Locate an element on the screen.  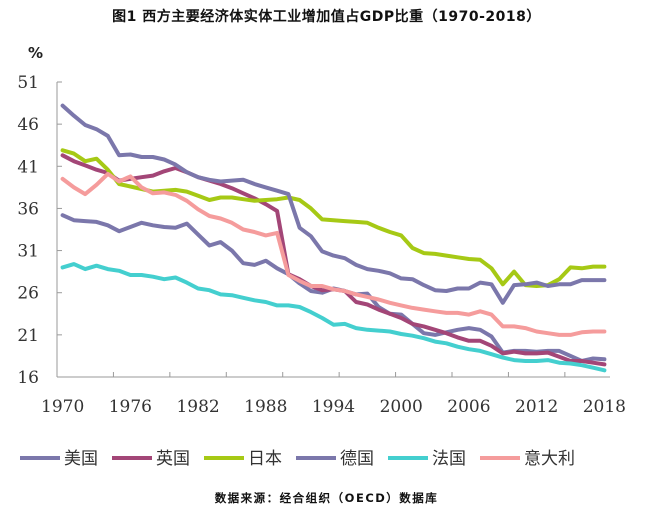
x-tick-label: 1976 is located at coordinates (130, 407).